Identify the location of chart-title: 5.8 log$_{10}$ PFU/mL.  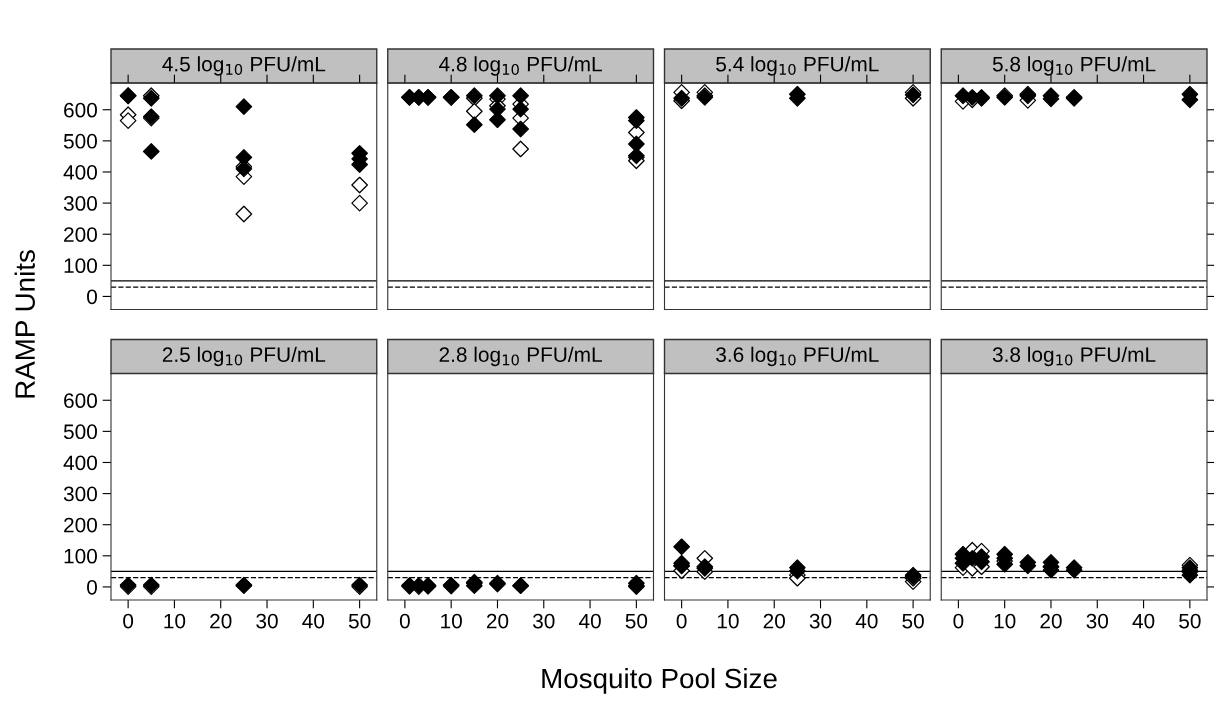
(1074, 66).